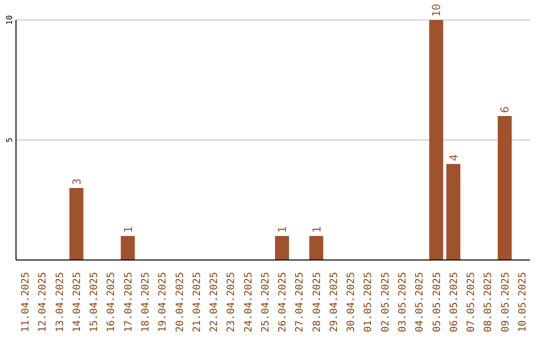 This screenshot has width=540, height=340. I want to click on x-tick-label: 24.04.2025, so click(248, 302).